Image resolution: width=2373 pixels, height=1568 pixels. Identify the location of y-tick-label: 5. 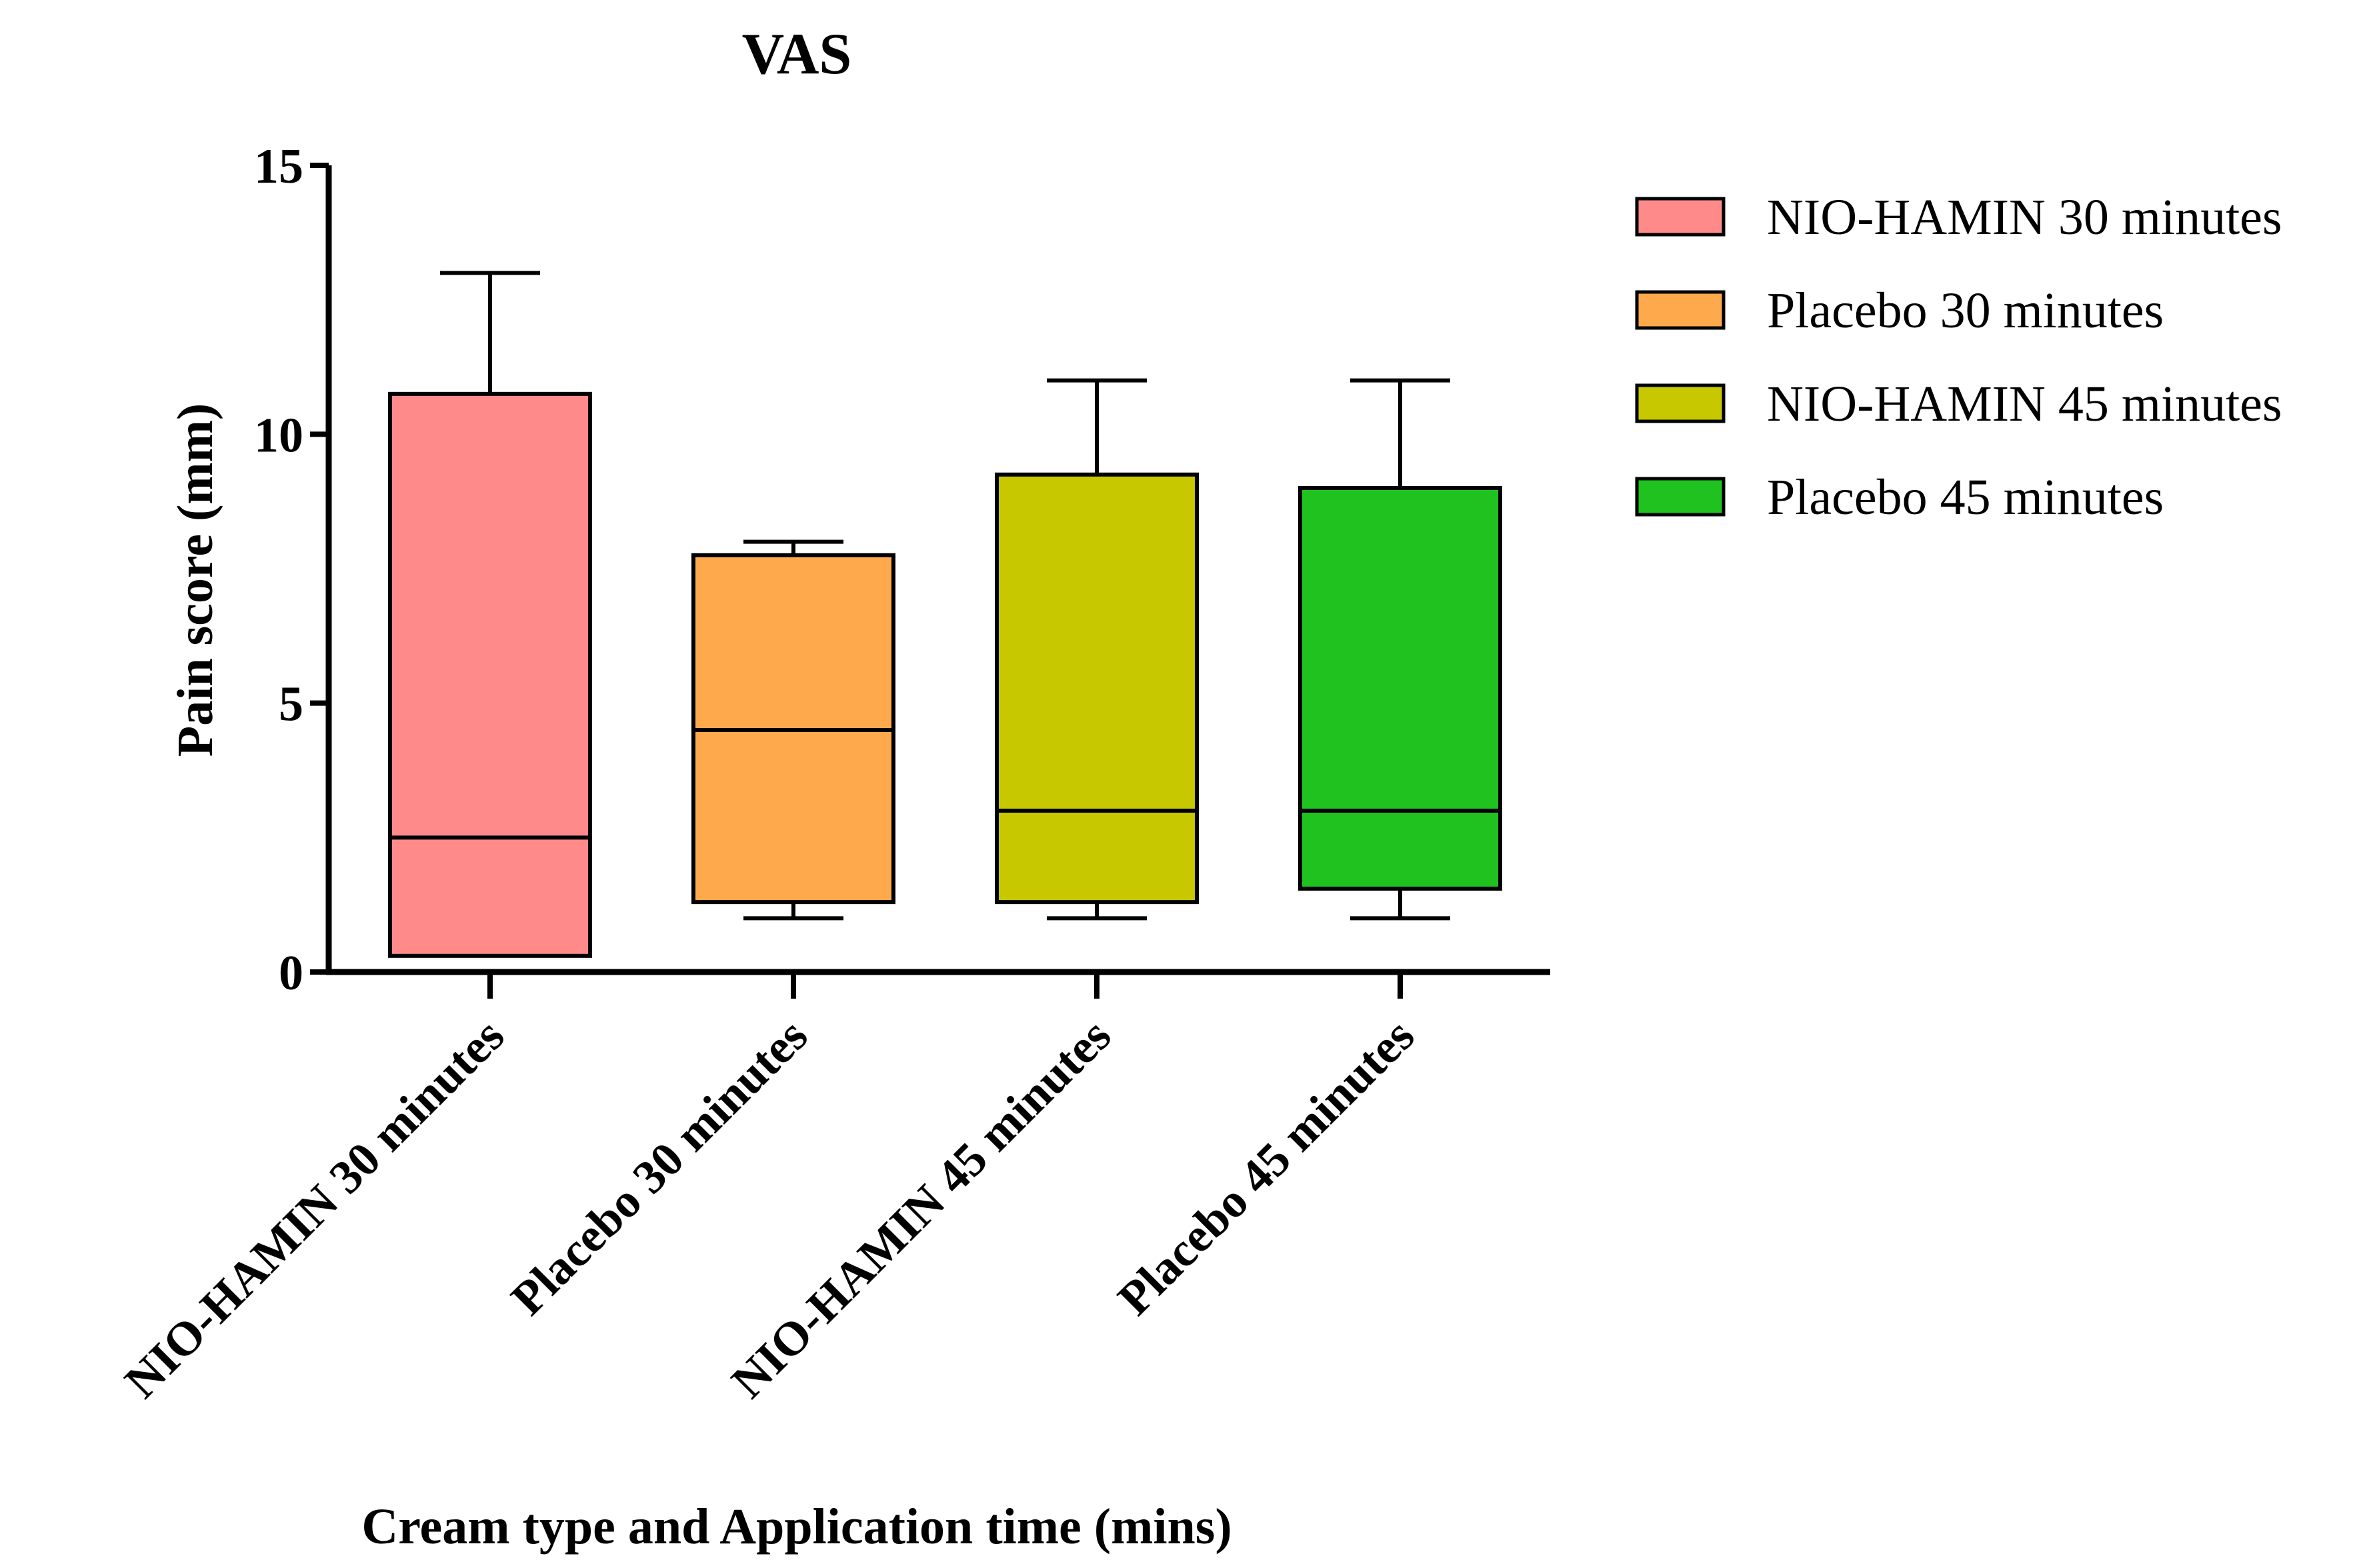
(291, 704).